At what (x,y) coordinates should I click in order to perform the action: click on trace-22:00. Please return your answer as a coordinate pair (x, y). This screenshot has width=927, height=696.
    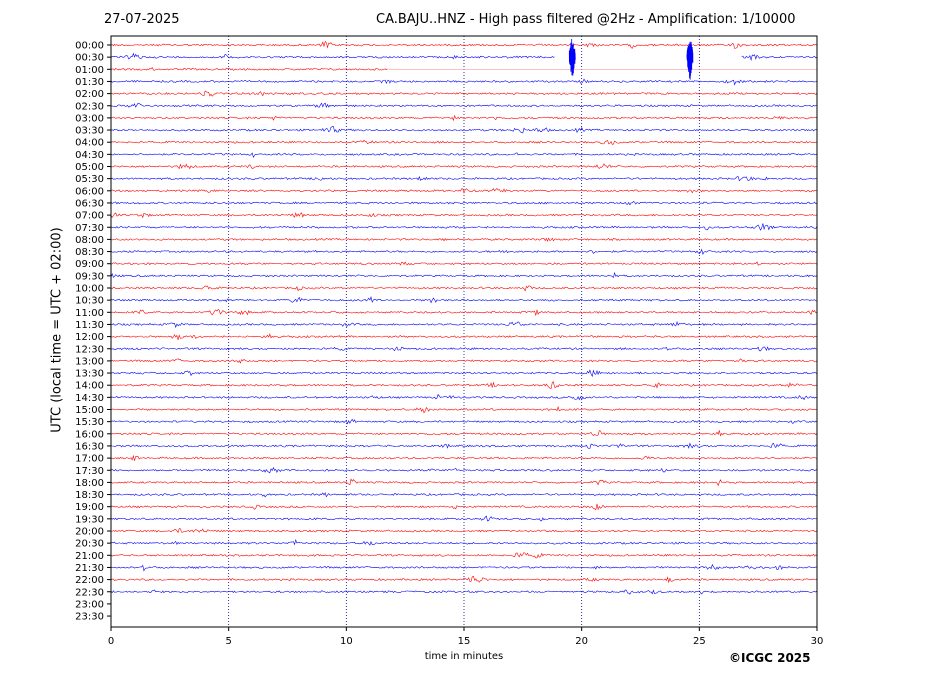
    Looking at the image, I should click on (464, 579).